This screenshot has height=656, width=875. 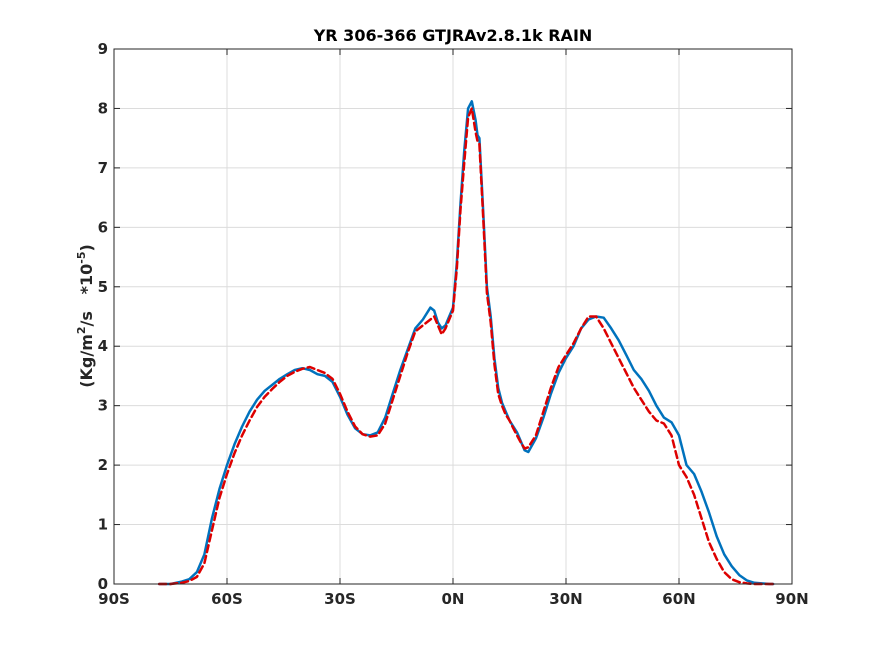 What do you see at coordinates (103, 316) in the screenshot?
I see `y-tick-labels: 0 1 2 3 4 5 6 7 8 9` at bounding box center [103, 316].